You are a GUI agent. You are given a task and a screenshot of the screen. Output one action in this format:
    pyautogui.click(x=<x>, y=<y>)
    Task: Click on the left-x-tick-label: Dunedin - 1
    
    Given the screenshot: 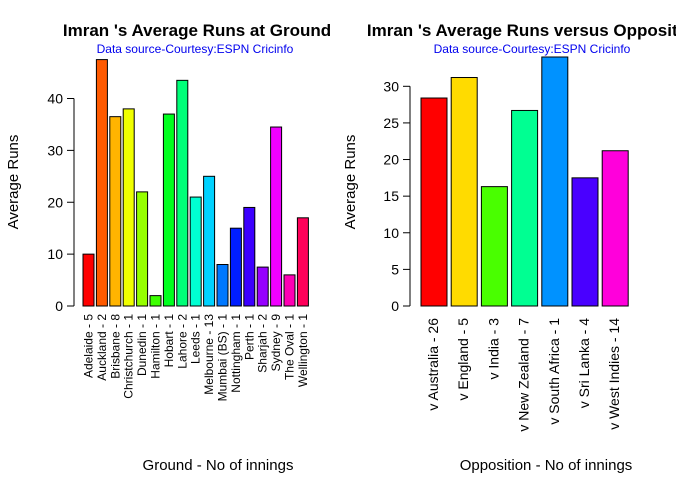 What is the action you would take?
    pyautogui.click(x=142, y=345)
    